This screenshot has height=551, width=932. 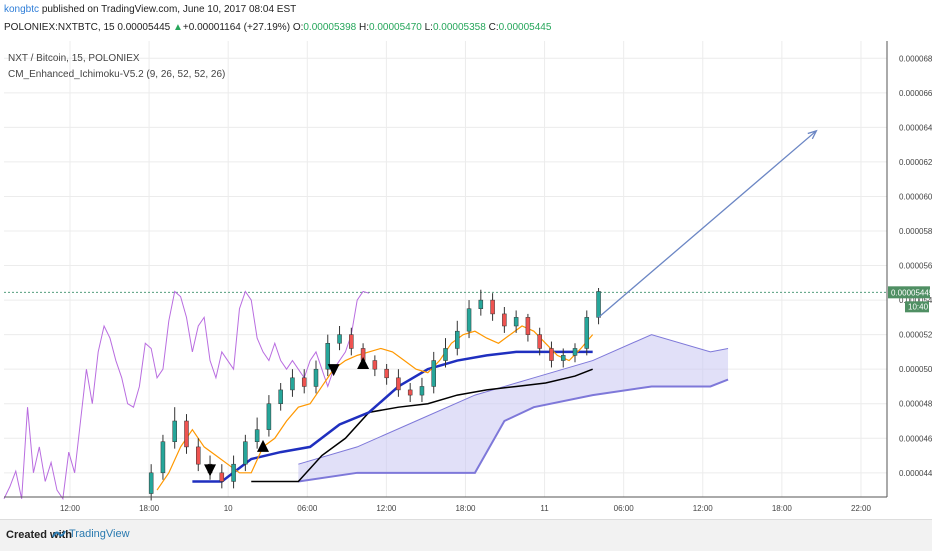 What do you see at coordinates (99, 534) in the screenshot?
I see `brand-label: TradingView` at bounding box center [99, 534].